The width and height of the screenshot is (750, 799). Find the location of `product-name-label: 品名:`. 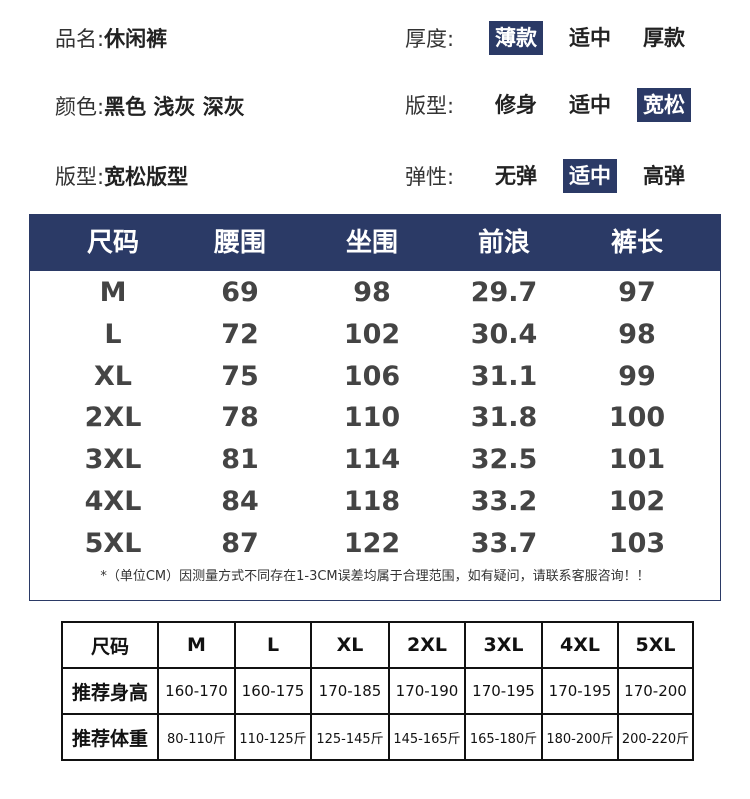

product-name-label: 品名: is located at coordinates (80, 39).